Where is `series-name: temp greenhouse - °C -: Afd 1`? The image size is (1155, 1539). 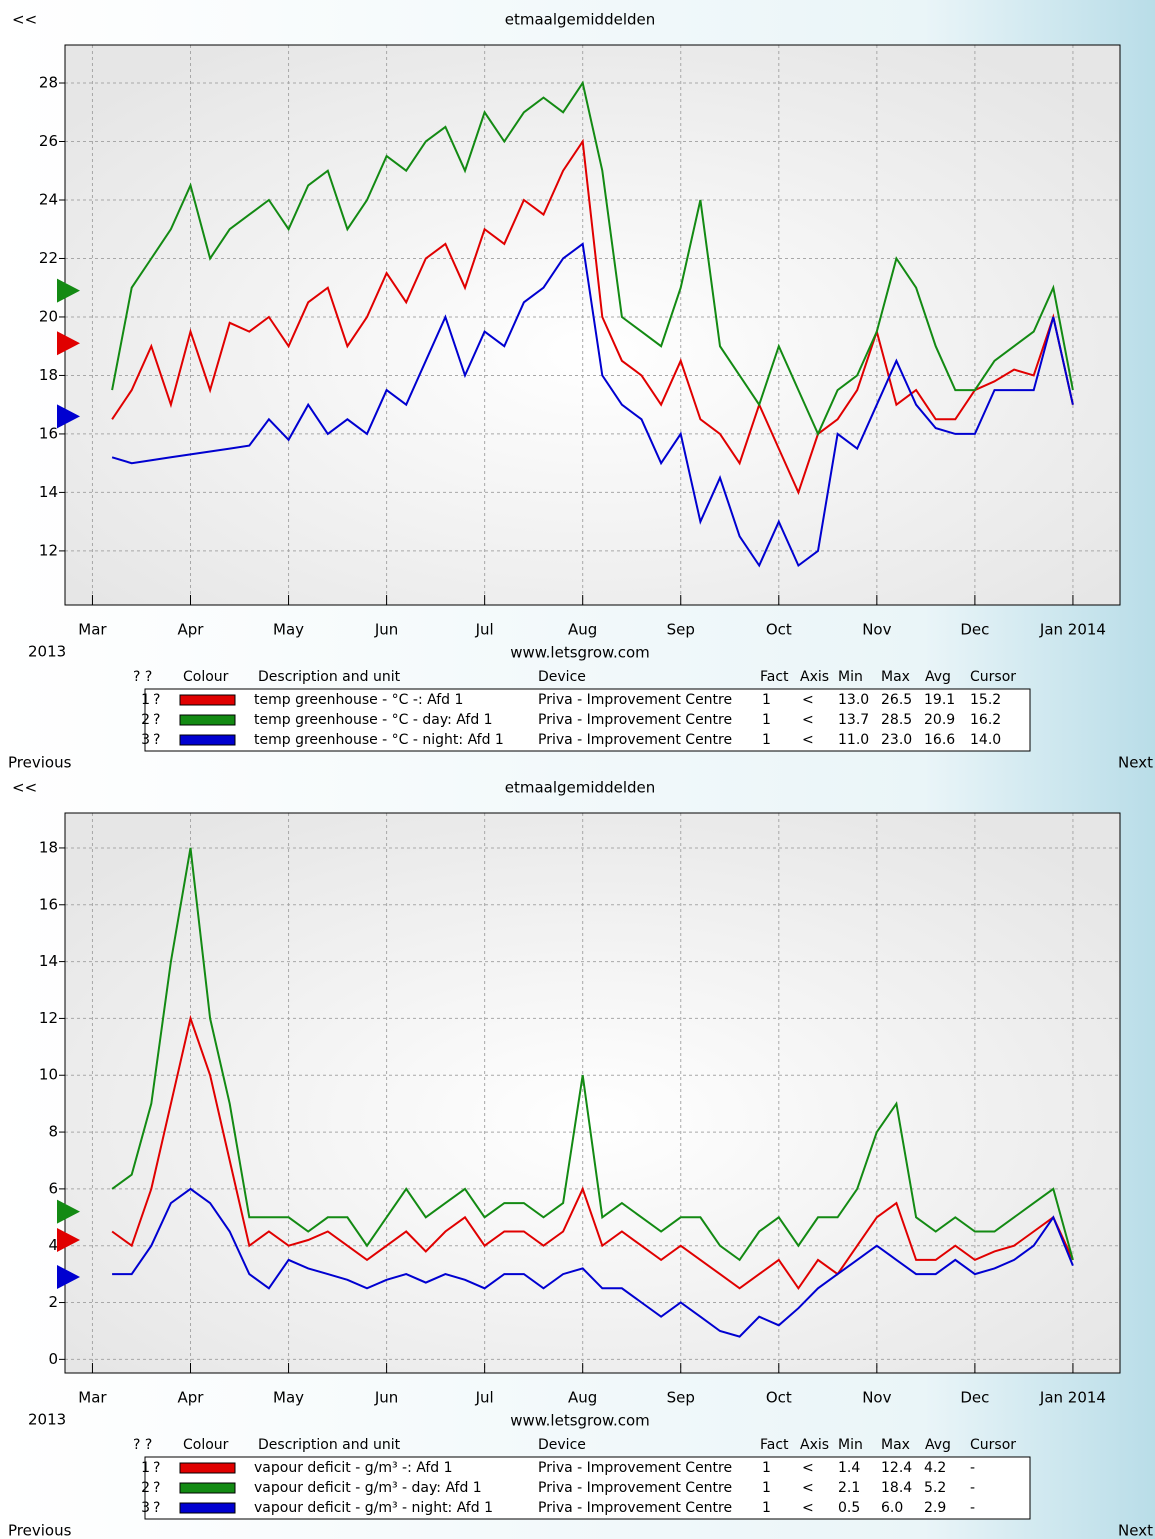 series-name: temp greenhouse - °C -: Afd 1 is located at coordinates (358, 700).